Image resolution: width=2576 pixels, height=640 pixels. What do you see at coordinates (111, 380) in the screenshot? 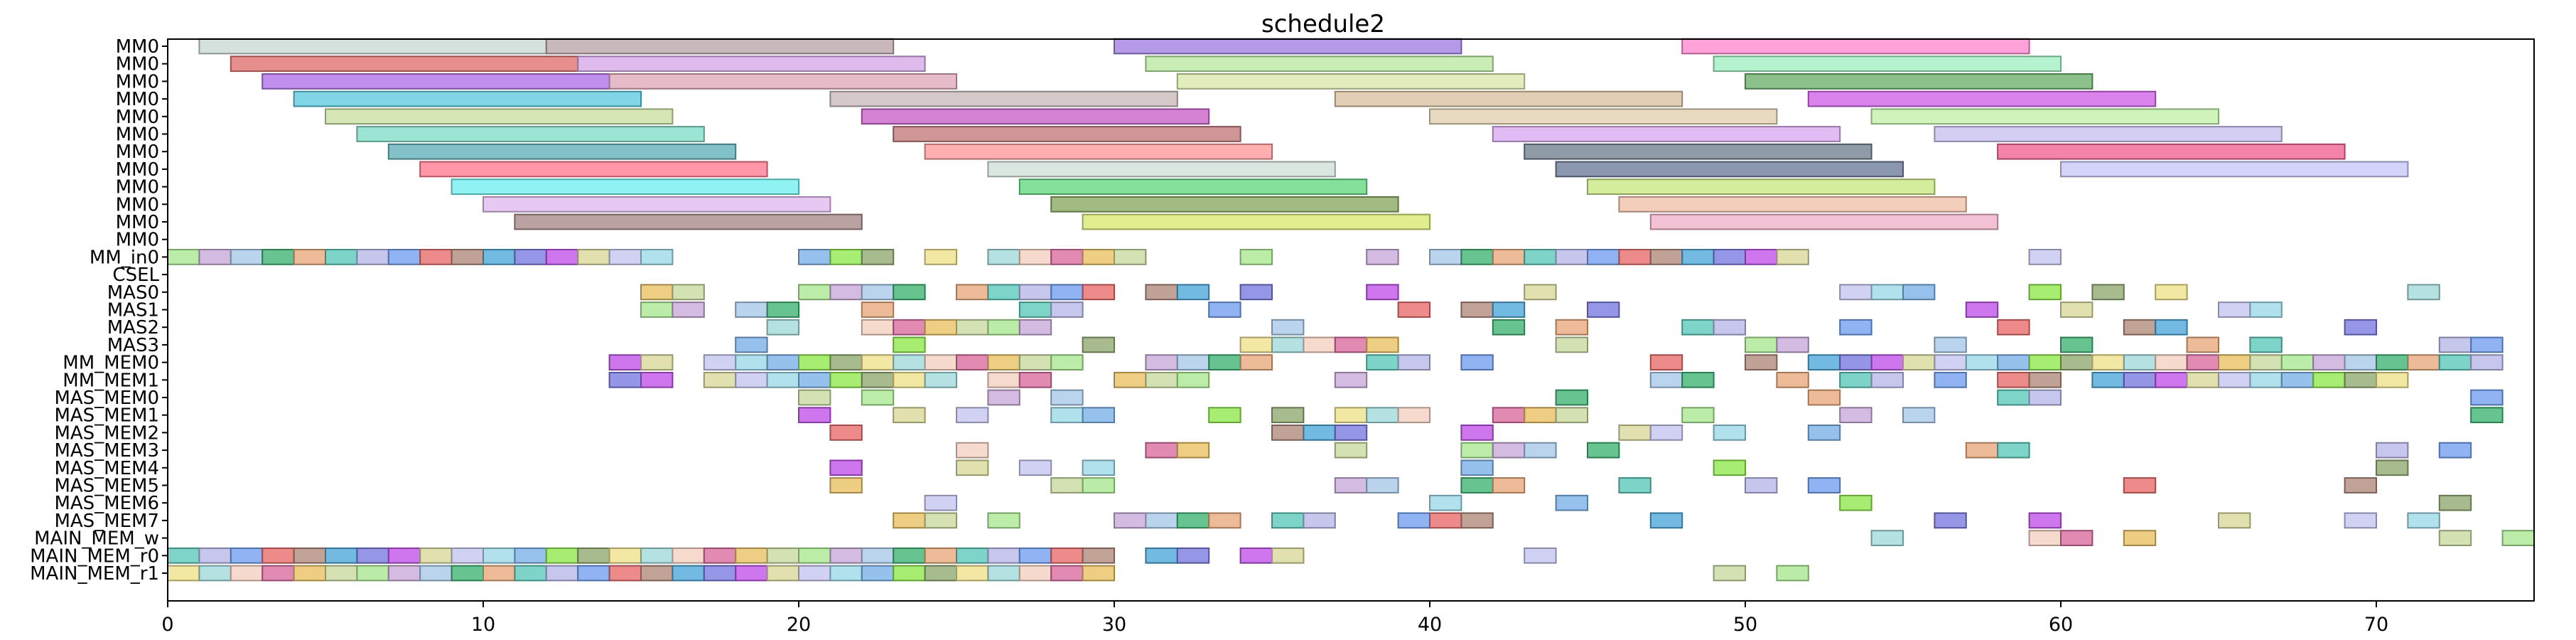
I see `row-label: MM_MEM1` at bounding box center [111, 380].